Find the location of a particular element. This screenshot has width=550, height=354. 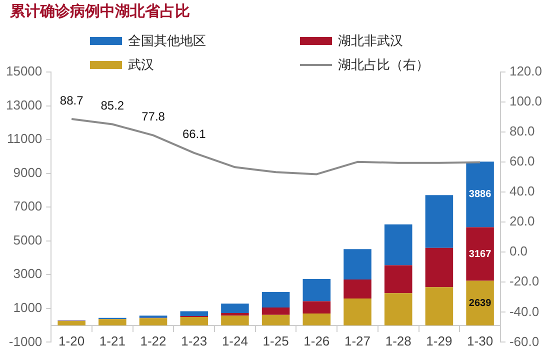

legend-label: 湖北占比（右） is located at coordinates (383, 65).